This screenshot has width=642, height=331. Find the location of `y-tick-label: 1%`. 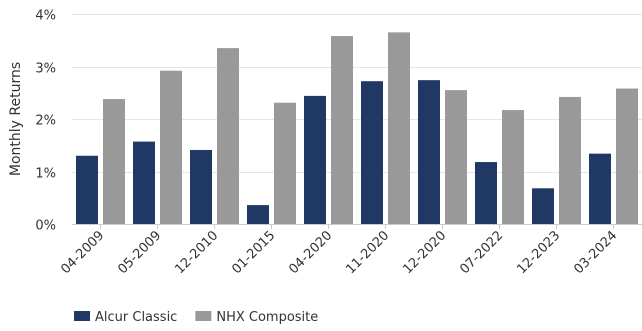

y-tick-label: 1% is located at coordinates (45, 174).